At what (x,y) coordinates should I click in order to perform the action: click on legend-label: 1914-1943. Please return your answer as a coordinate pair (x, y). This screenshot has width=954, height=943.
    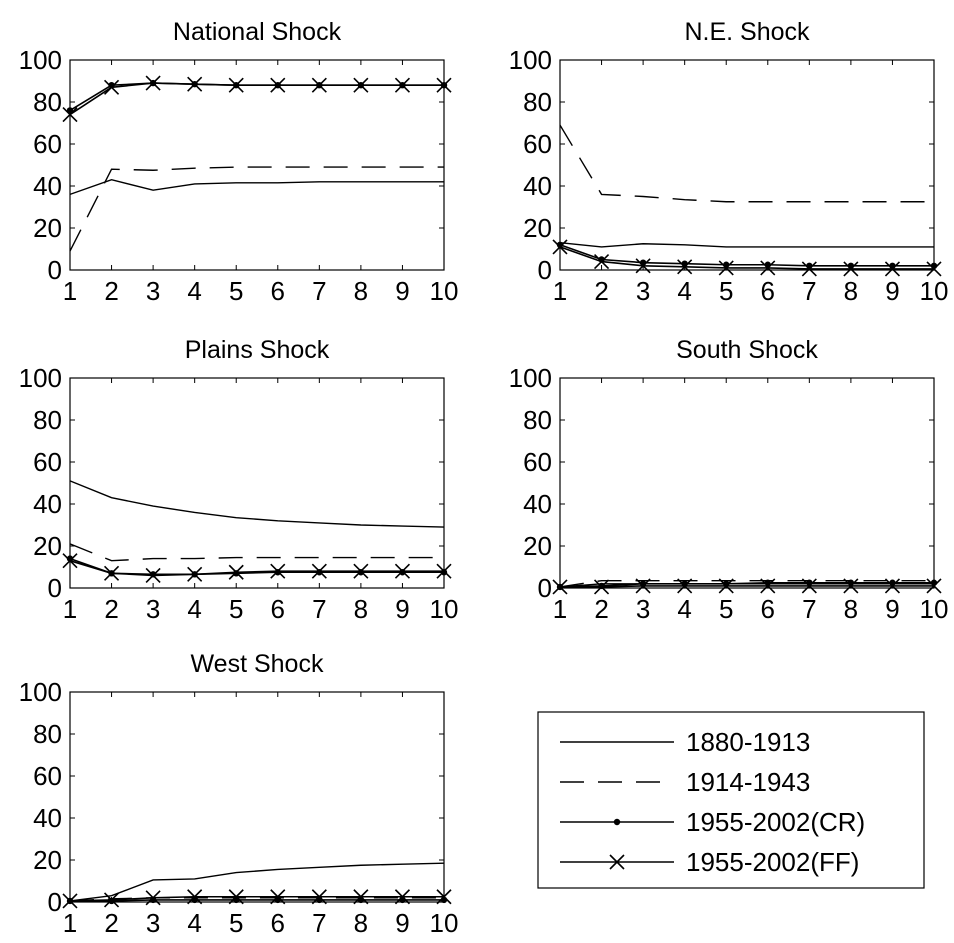
    Looking at the image, I should click on (748, 782).